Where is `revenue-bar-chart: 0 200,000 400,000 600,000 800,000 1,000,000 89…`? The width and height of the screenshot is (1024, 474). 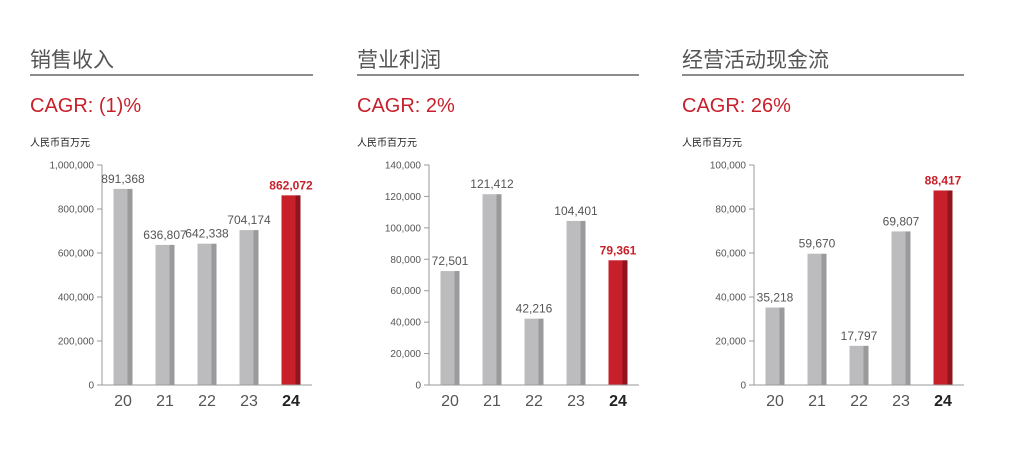 revenue-bar-chart: 0 200,000 400,000 600,000 800,000 1,000,000 89… is located at coordinates (182, 286).